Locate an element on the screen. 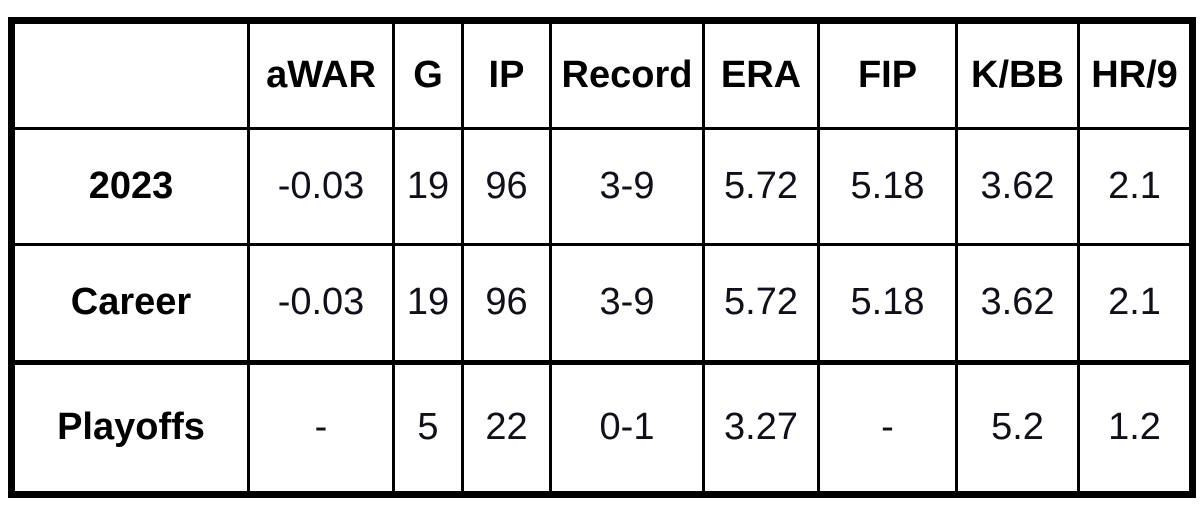  col-header-awar: aWAR is located at coordinates (321, 74).